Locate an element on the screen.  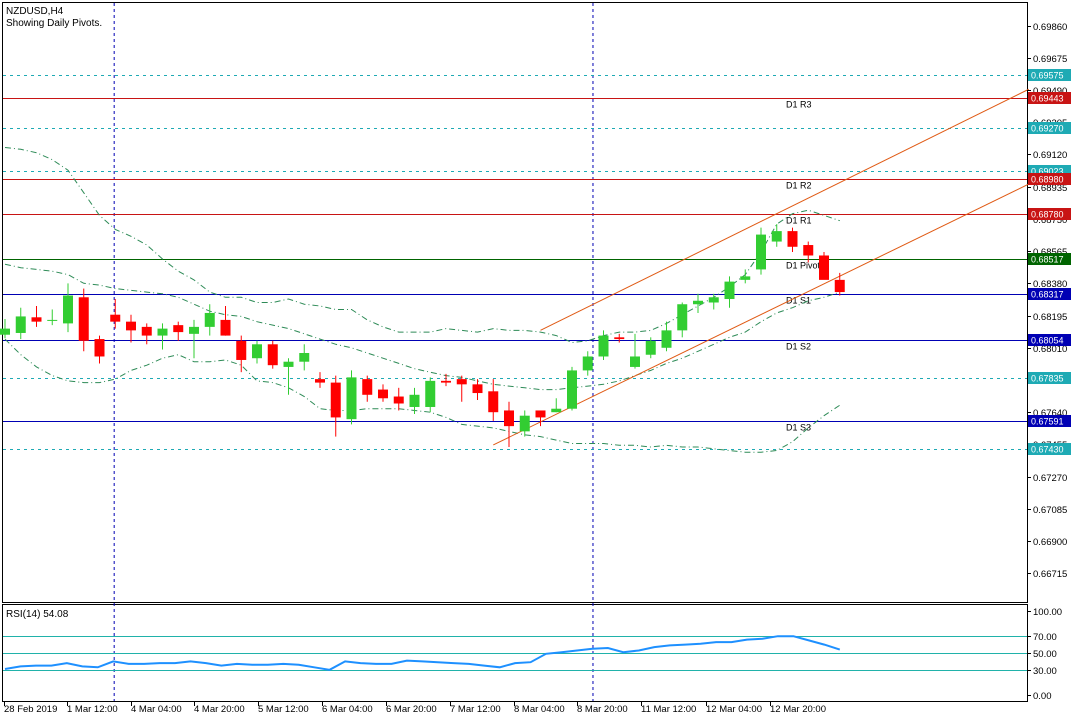
rsi-indicator: RSI(14) 54.08 100.00 70.00 50.00 30.00 0.00 is located at coordinates (532, 654).